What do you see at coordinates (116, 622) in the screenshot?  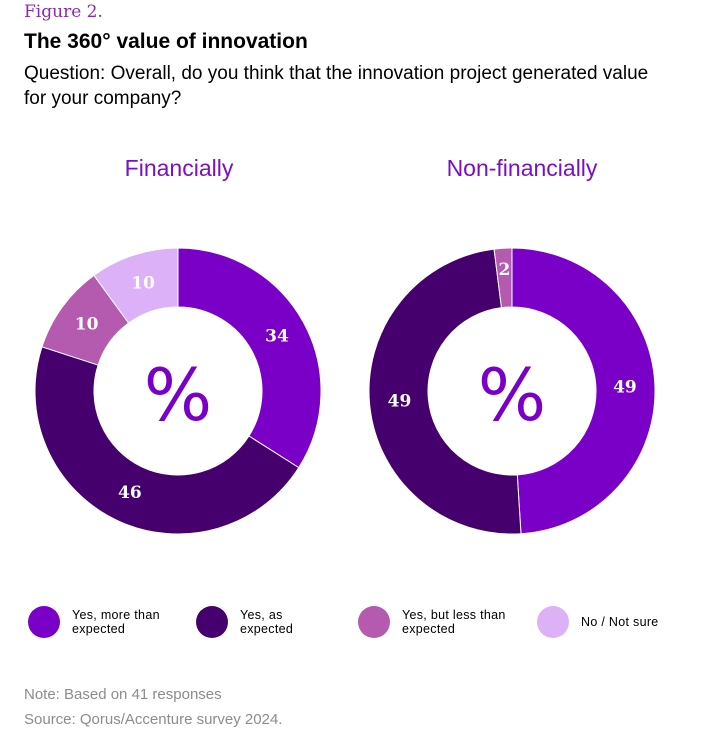 I see `legend-label-yes-more: Yes, more than expected` at bounding box center [116, 622].